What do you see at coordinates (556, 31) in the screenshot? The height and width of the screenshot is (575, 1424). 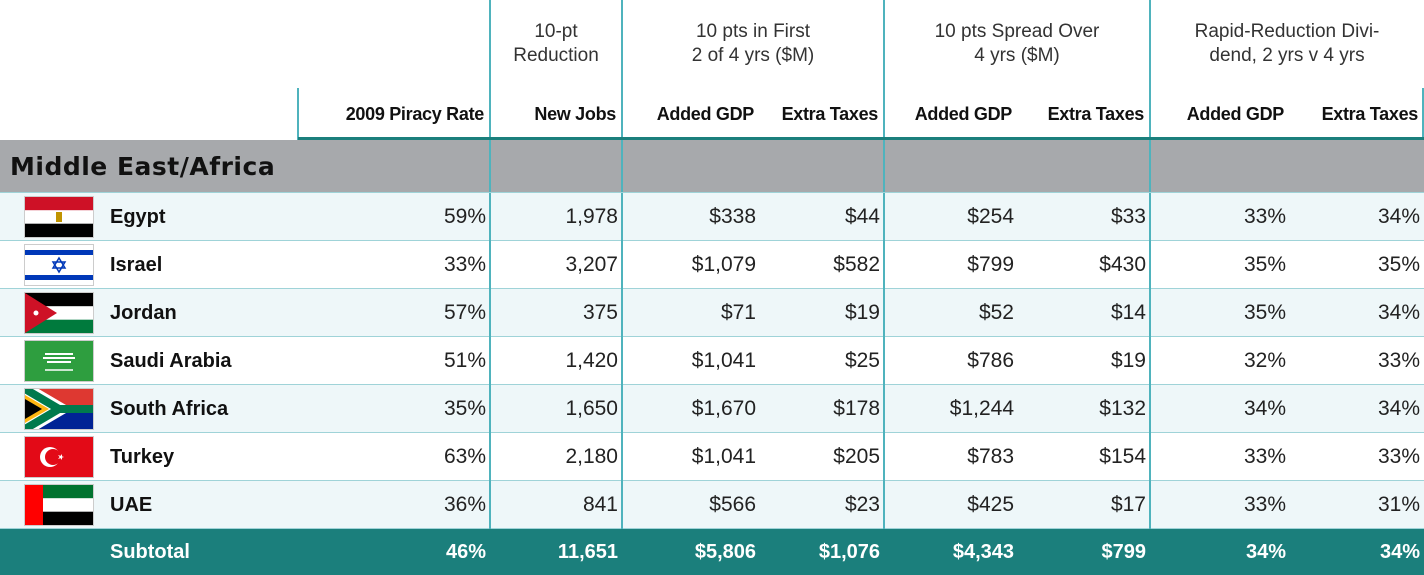 I see `header-line: 10-pt` at bounding box center [556, 31].